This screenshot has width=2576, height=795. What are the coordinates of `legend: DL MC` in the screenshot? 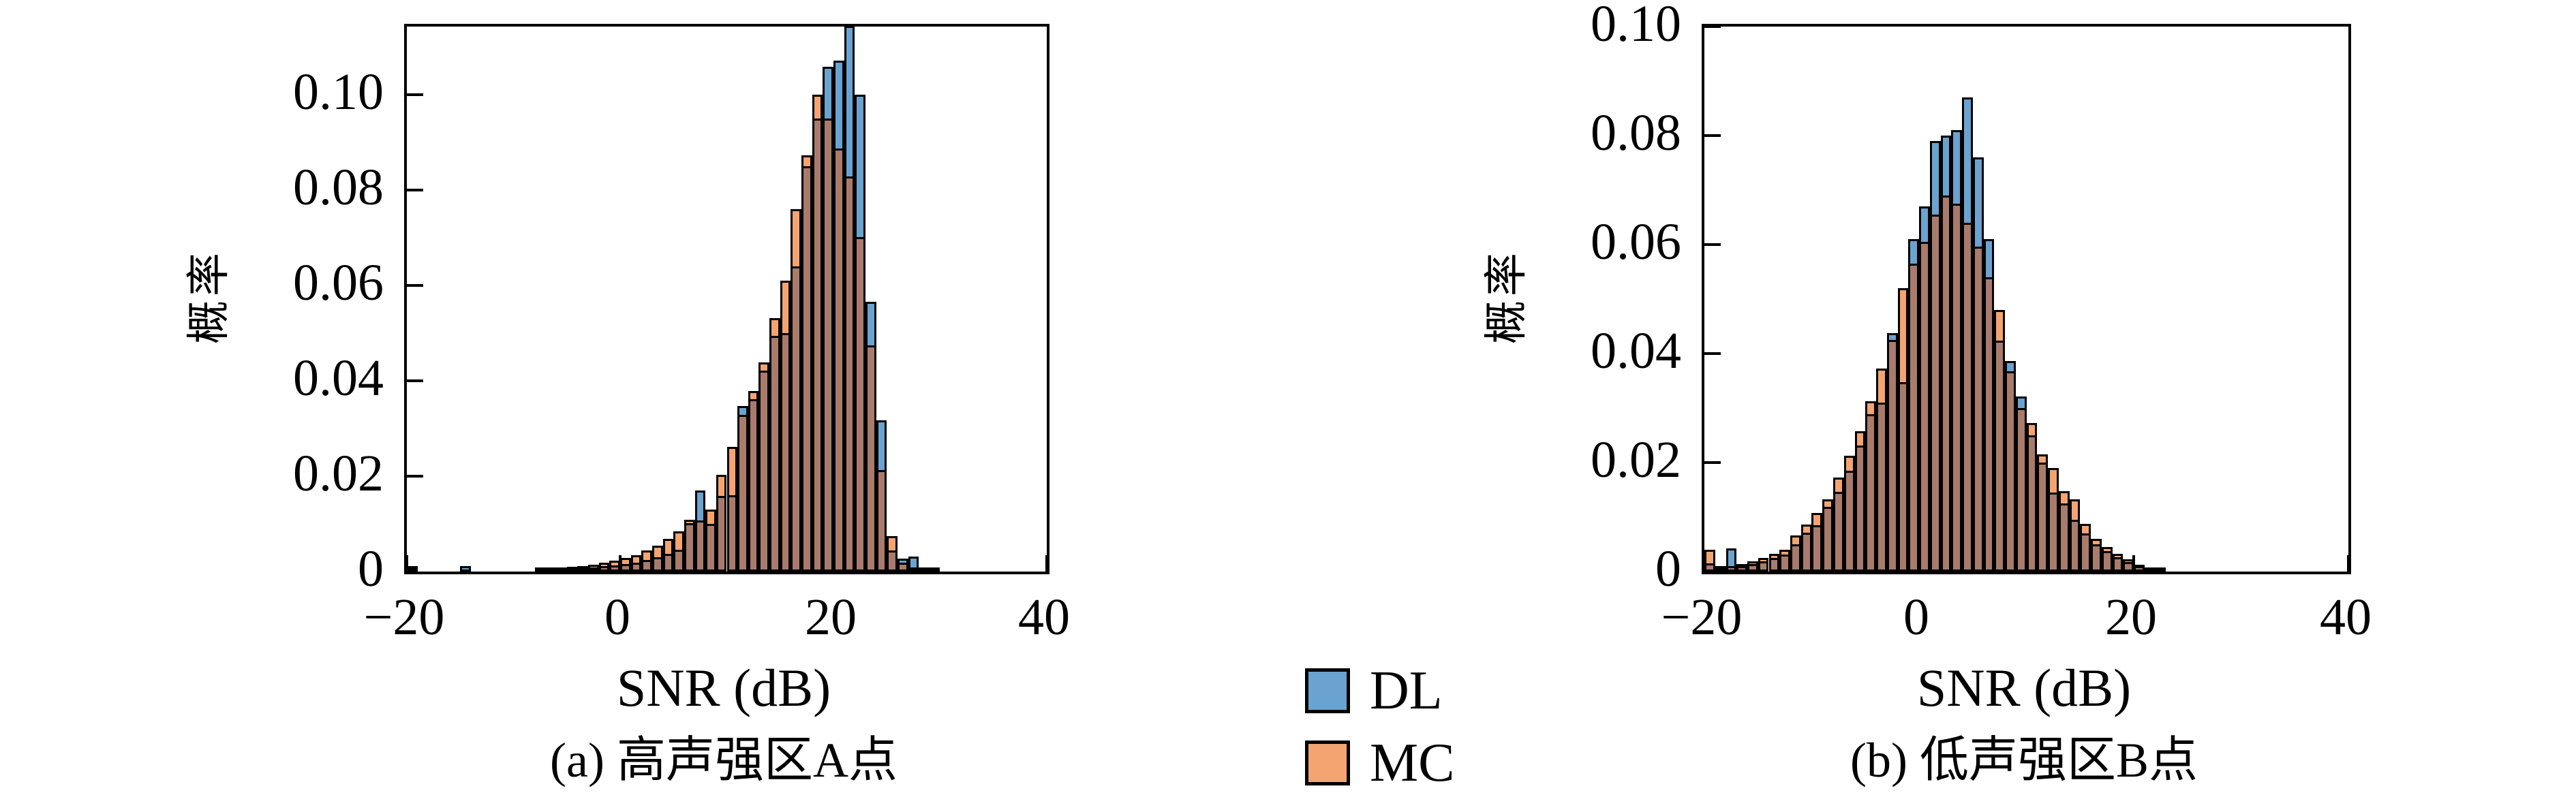 It's located at (1438, 728).